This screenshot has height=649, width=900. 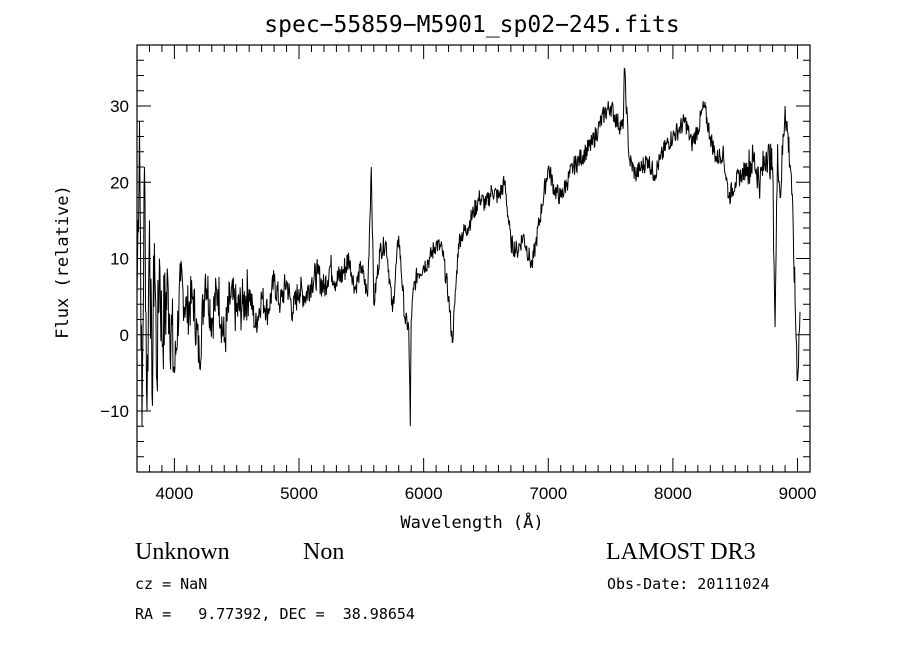 What do you see at coordinates (114, 411) in the screenshot?
I see `y-tick-label: −10` at bounding box center [114, 411].